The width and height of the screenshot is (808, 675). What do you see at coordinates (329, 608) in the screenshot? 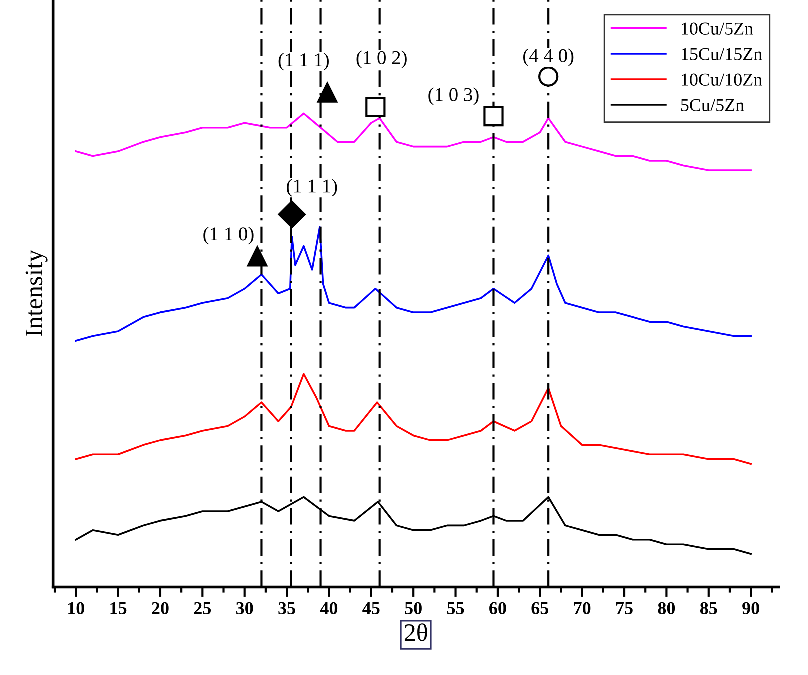
I see `x-tick-label: 40` at bounding box center [329, 608].